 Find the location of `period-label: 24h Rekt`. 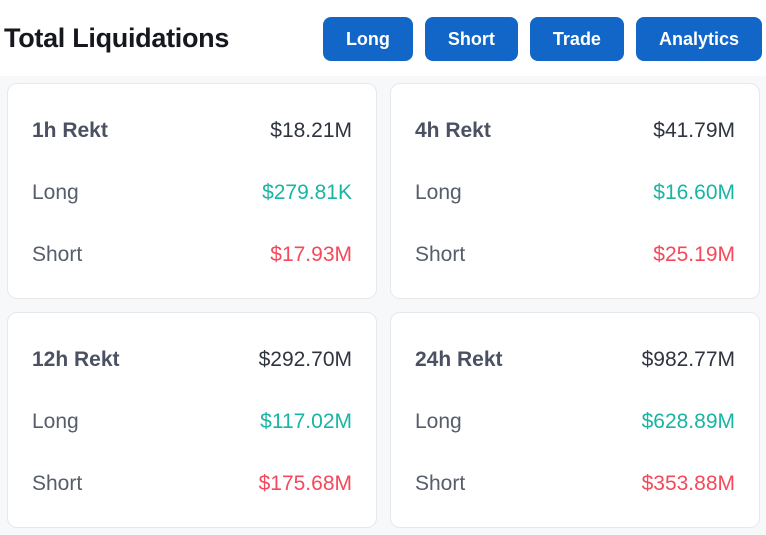

period-label: 24h Rekt is located at coordinates (459, 359).